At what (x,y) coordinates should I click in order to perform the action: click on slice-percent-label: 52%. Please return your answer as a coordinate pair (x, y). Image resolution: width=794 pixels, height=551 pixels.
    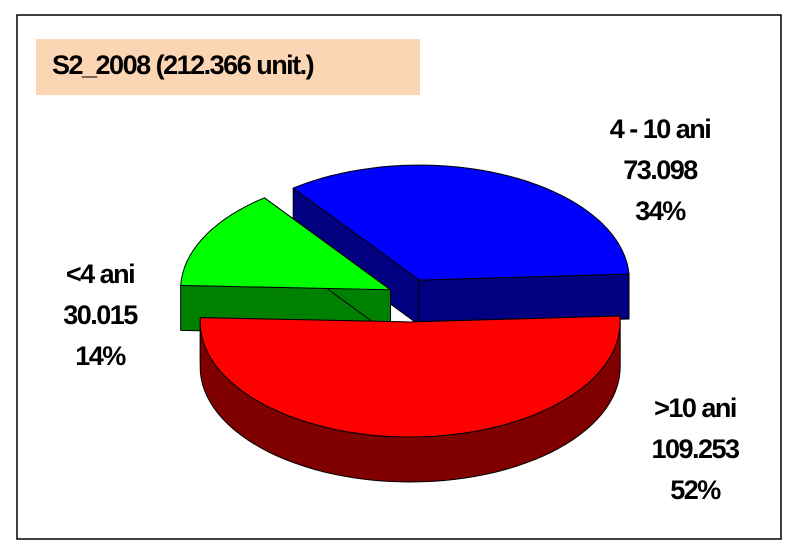
    Looking at the image, I should click on (695, 490).